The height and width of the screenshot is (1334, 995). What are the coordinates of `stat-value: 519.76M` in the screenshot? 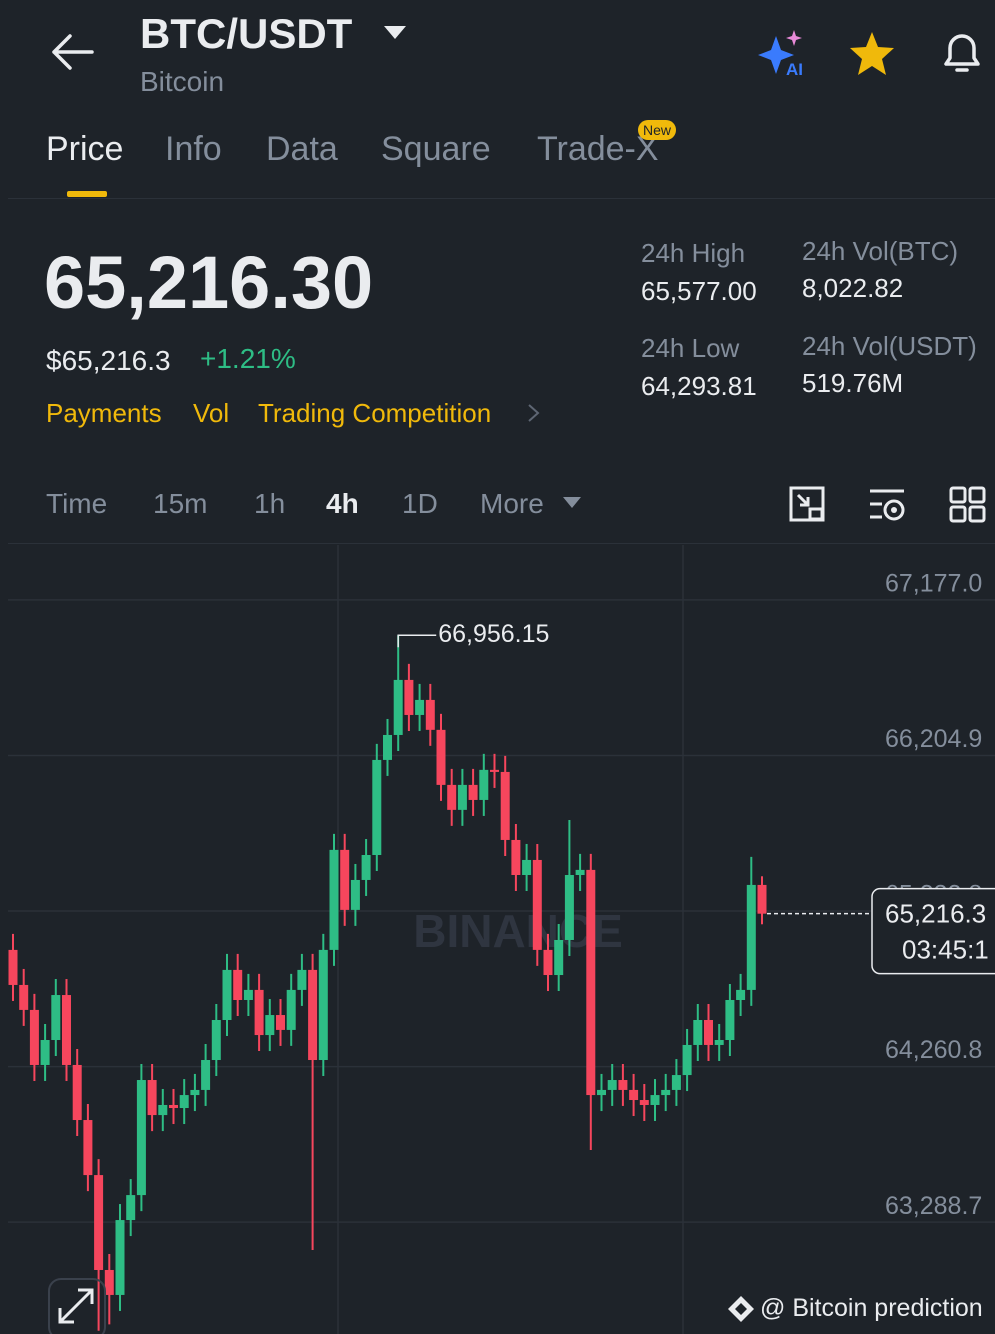 It's located at (853, 383).